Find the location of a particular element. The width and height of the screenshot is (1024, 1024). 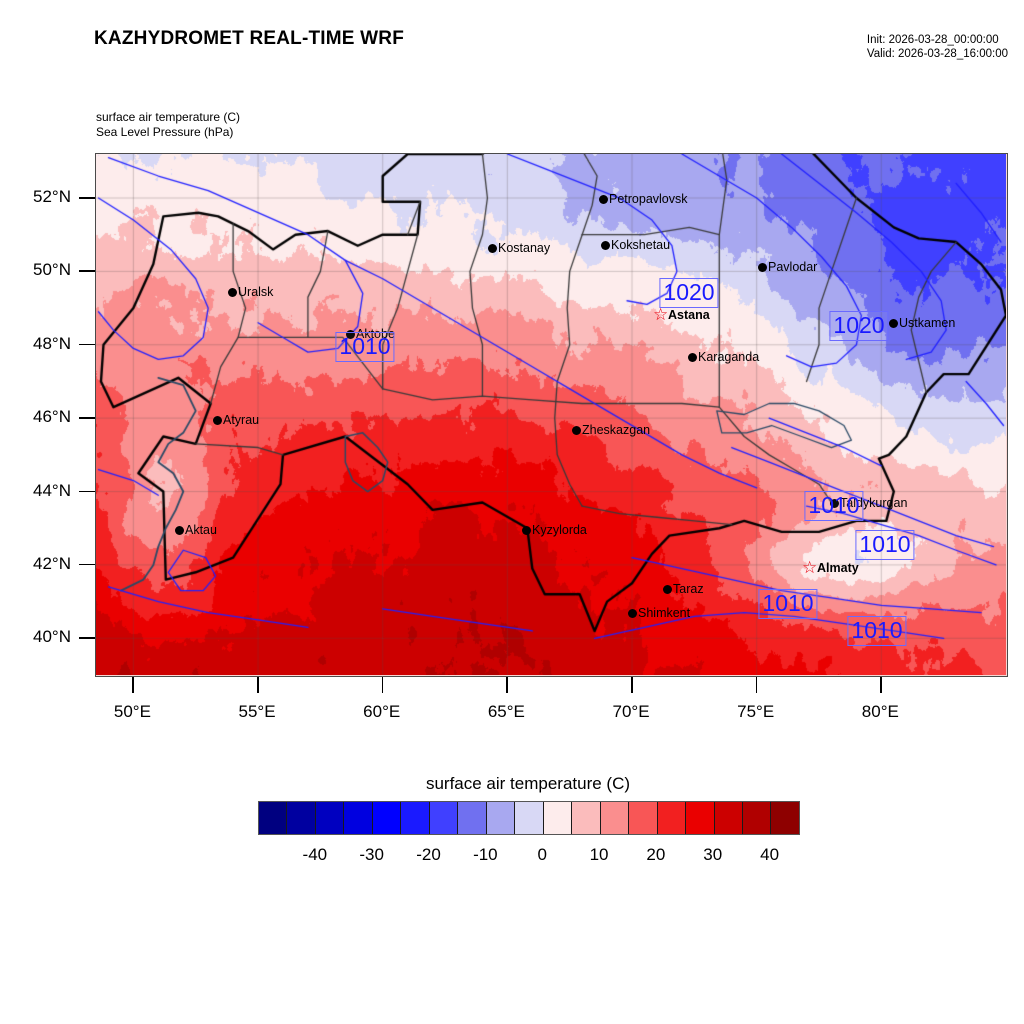

colorbar-tick-label: 30 is located at coordinates (713, 854).